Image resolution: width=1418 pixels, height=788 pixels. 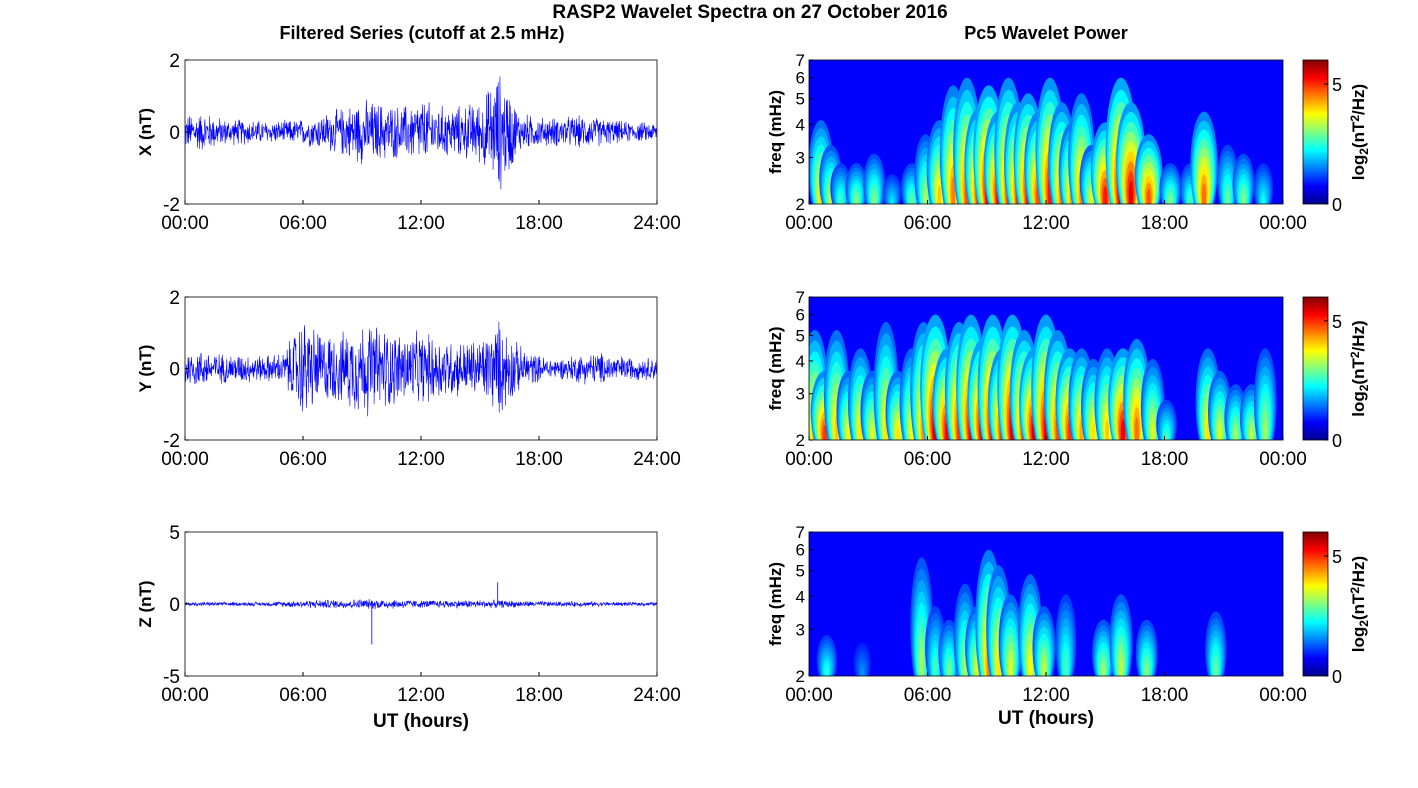 I want to click on y-tick-label: 2, so click(x=174, y=61).